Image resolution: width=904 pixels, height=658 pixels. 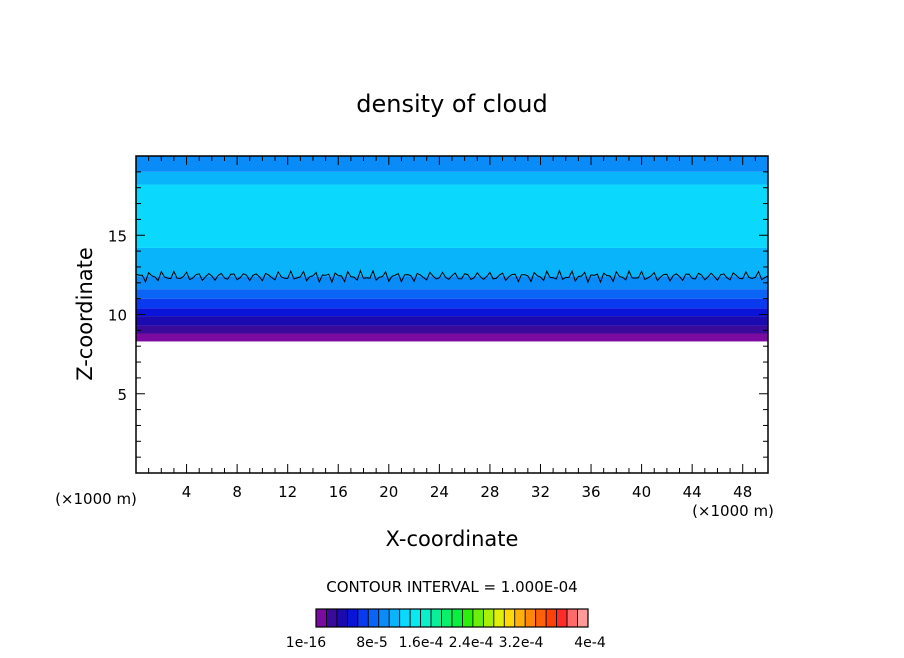 I want to click on colorbar-label: 3.2e-4, so click(x=521, y=643).